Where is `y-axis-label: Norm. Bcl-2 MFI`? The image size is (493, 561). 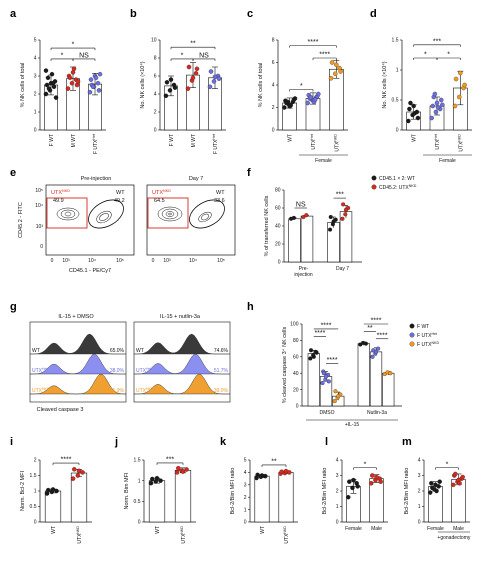
y-axis-label: Norm. Bcl-2 MFI is located at coordinates (23, 491).